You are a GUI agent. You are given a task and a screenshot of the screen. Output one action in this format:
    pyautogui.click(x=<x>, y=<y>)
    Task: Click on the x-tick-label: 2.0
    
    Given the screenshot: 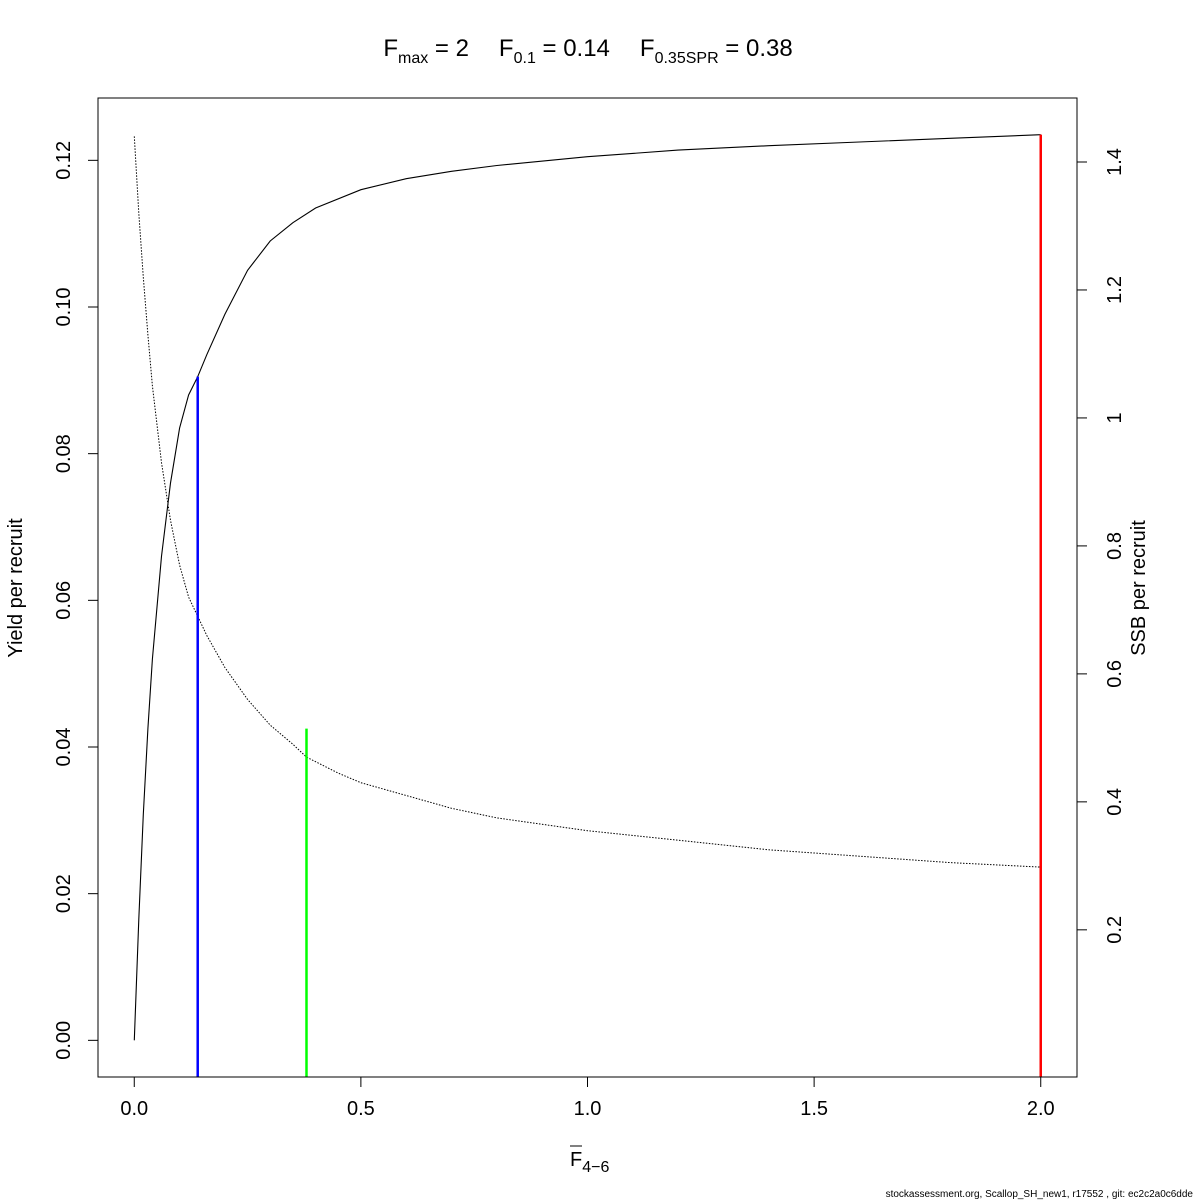 What is the action you would take?
    pyautogui.click(x=1041, y=1109)
    